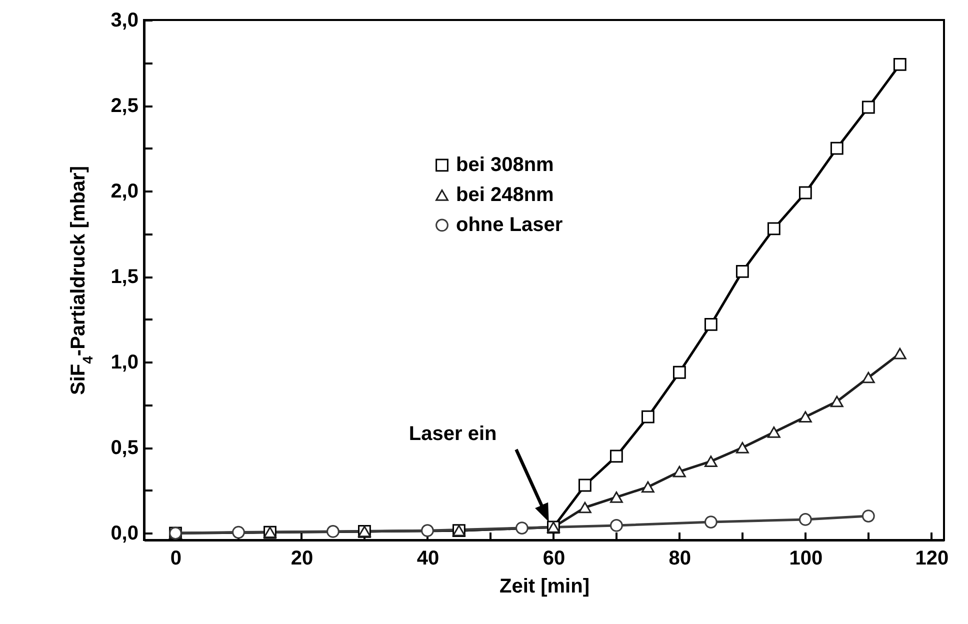 This screenshot has height=624, width=968. Describe the element at coordinates (176, 559) in the screenshot. I see `x-tick-label: 0` at that location.